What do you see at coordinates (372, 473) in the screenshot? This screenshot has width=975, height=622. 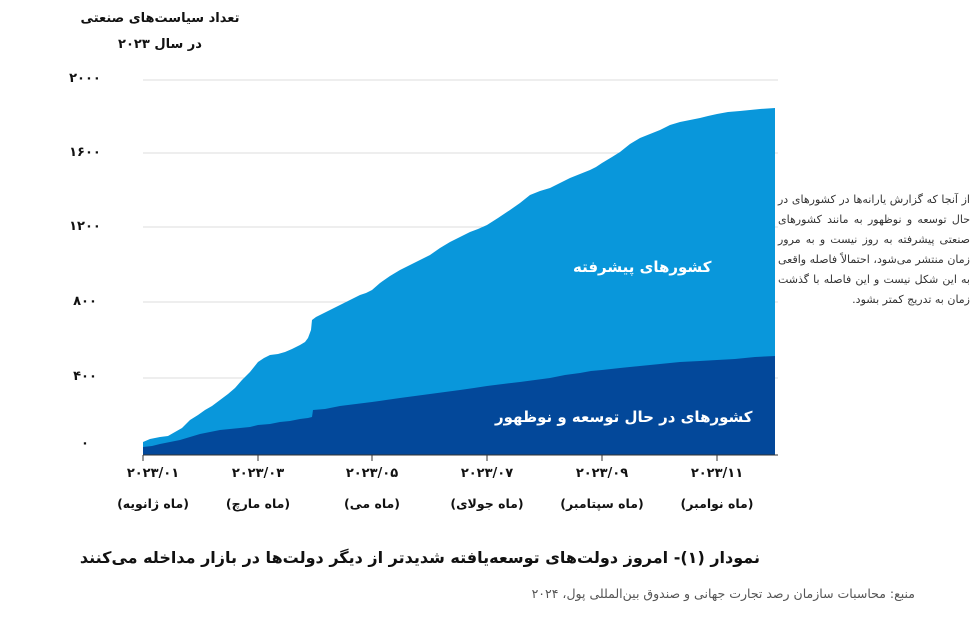 I see `x-tick-2023-05: ۲۰۲۳/۰۵` at bounding box center [372, 473].